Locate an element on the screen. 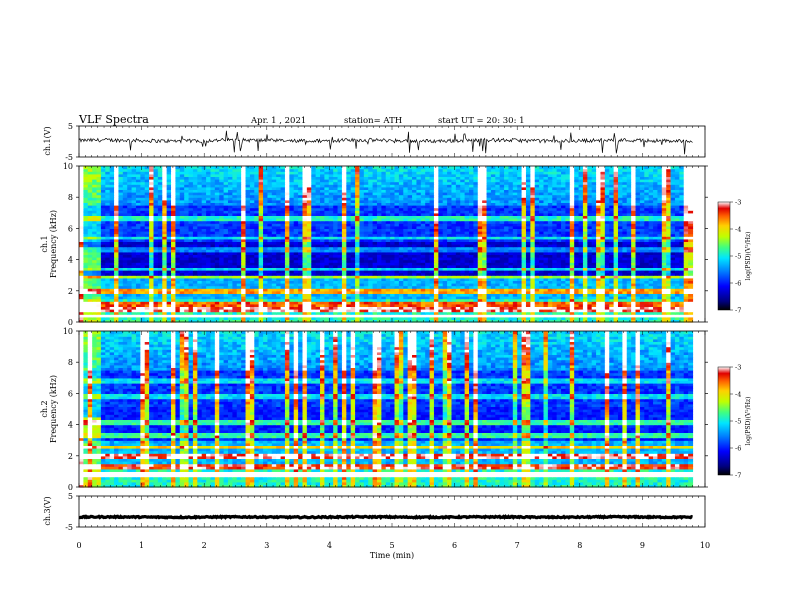  figure-title: VLF Spectra is located at coordinates (113, 119).